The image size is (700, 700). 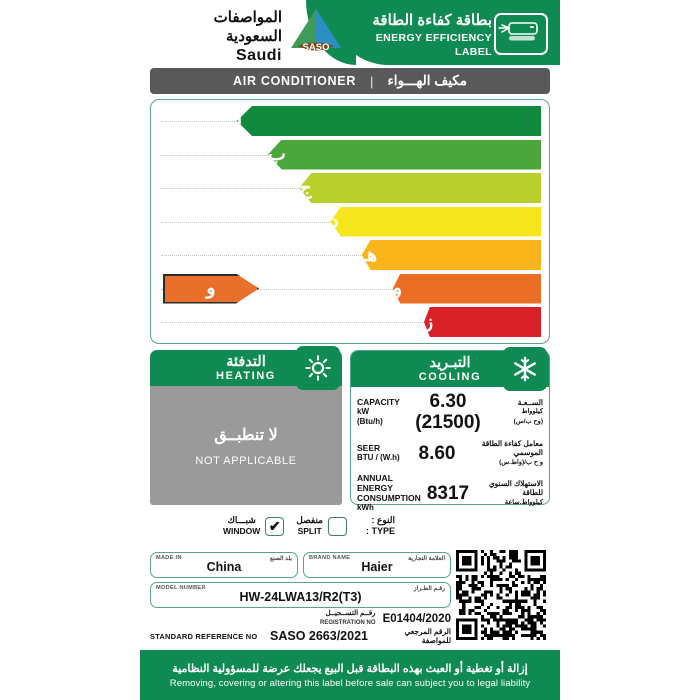 I want to click on rating-bar-6: ز, so click(x=482, y=322).